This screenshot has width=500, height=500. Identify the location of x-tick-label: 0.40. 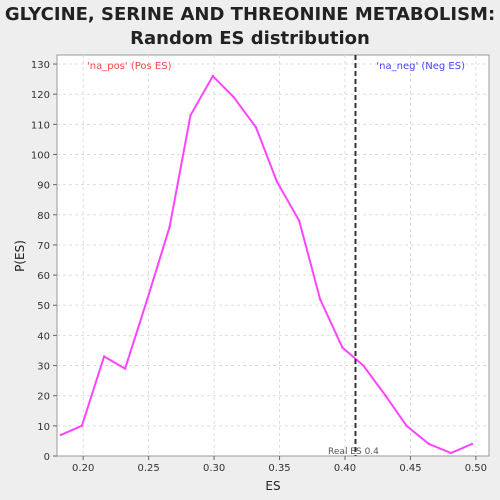
(345, 468).